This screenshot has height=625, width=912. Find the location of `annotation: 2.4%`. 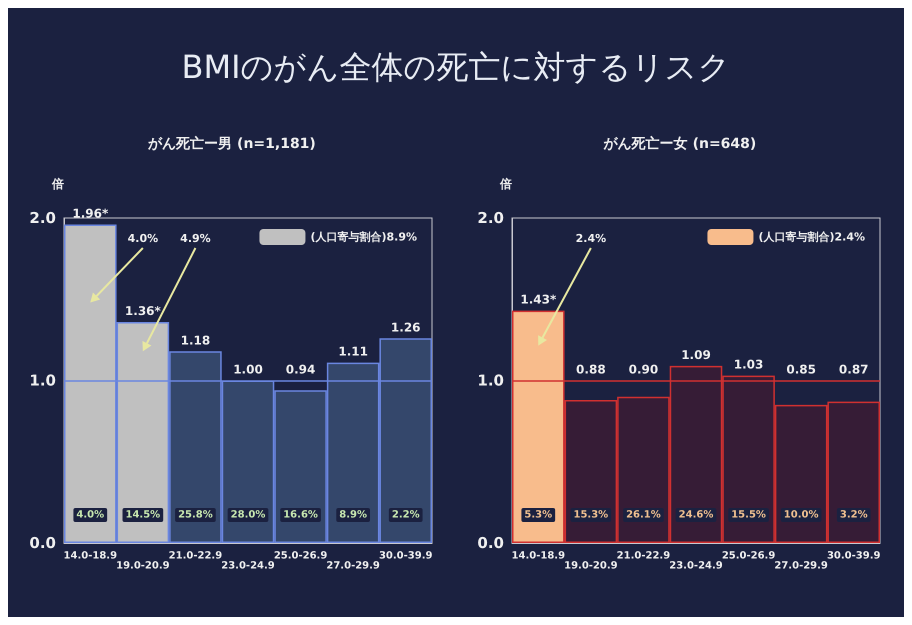

annotation: 2.4% is located at coordinates (591, 238).